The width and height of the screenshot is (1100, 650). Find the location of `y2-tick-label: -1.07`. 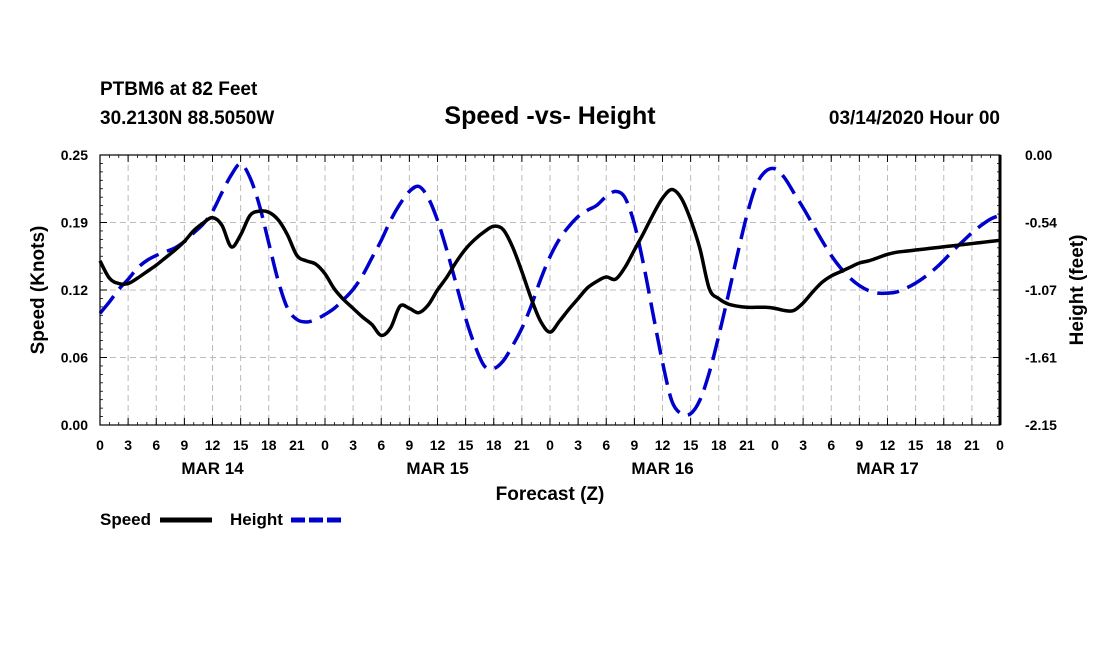

y2-tick-label: -1.07 is located at coordinates (1041, 290).